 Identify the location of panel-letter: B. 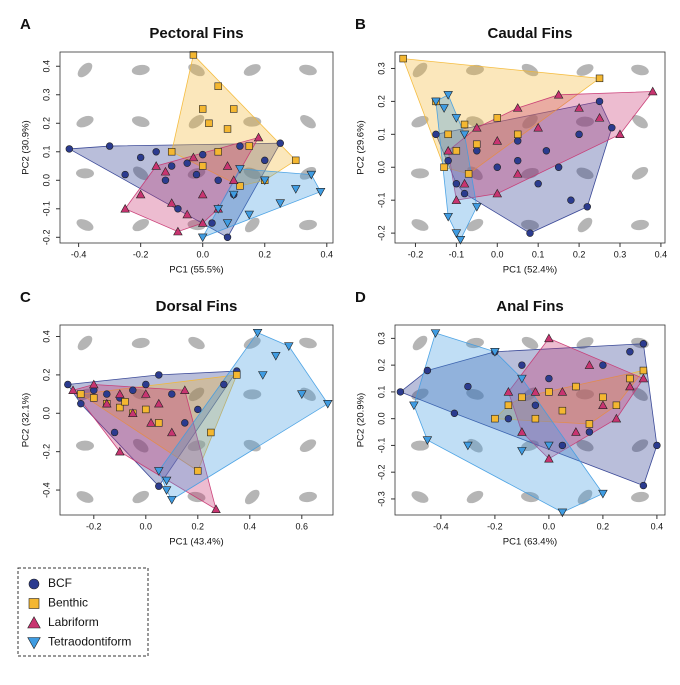
(360, 24).